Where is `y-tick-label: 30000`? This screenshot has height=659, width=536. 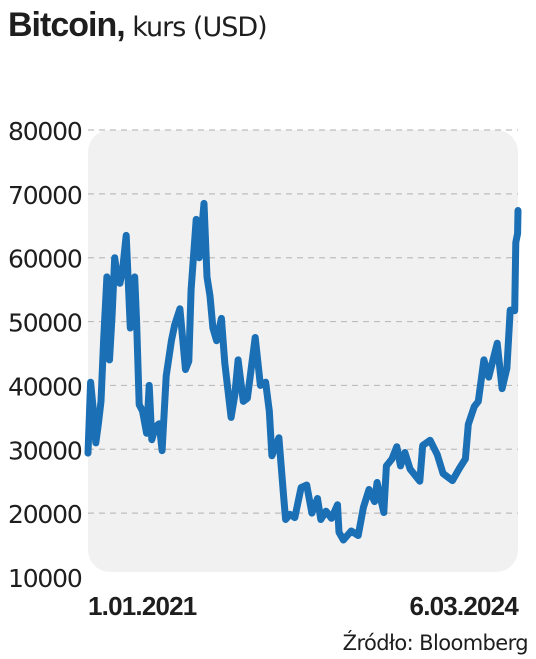
y-tick-label: 30000 is located at coordinates (45, 450).